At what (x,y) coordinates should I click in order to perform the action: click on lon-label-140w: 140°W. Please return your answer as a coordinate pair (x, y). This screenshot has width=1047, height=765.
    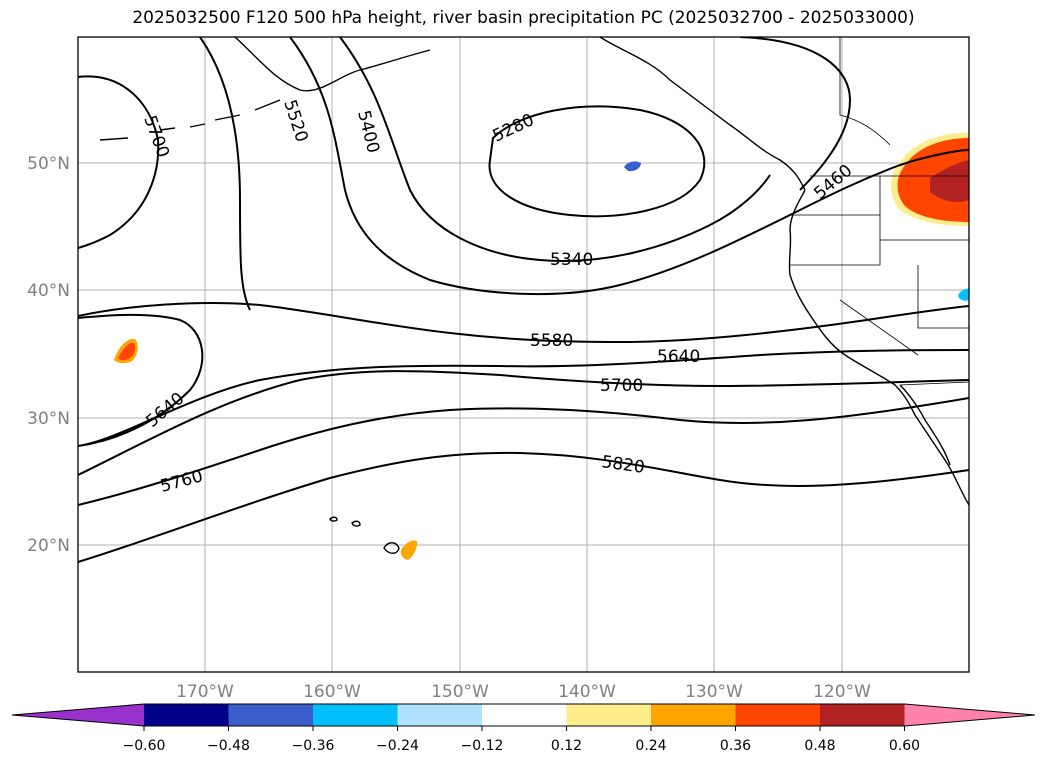
    Looking at the image, I should click on (587, 692).